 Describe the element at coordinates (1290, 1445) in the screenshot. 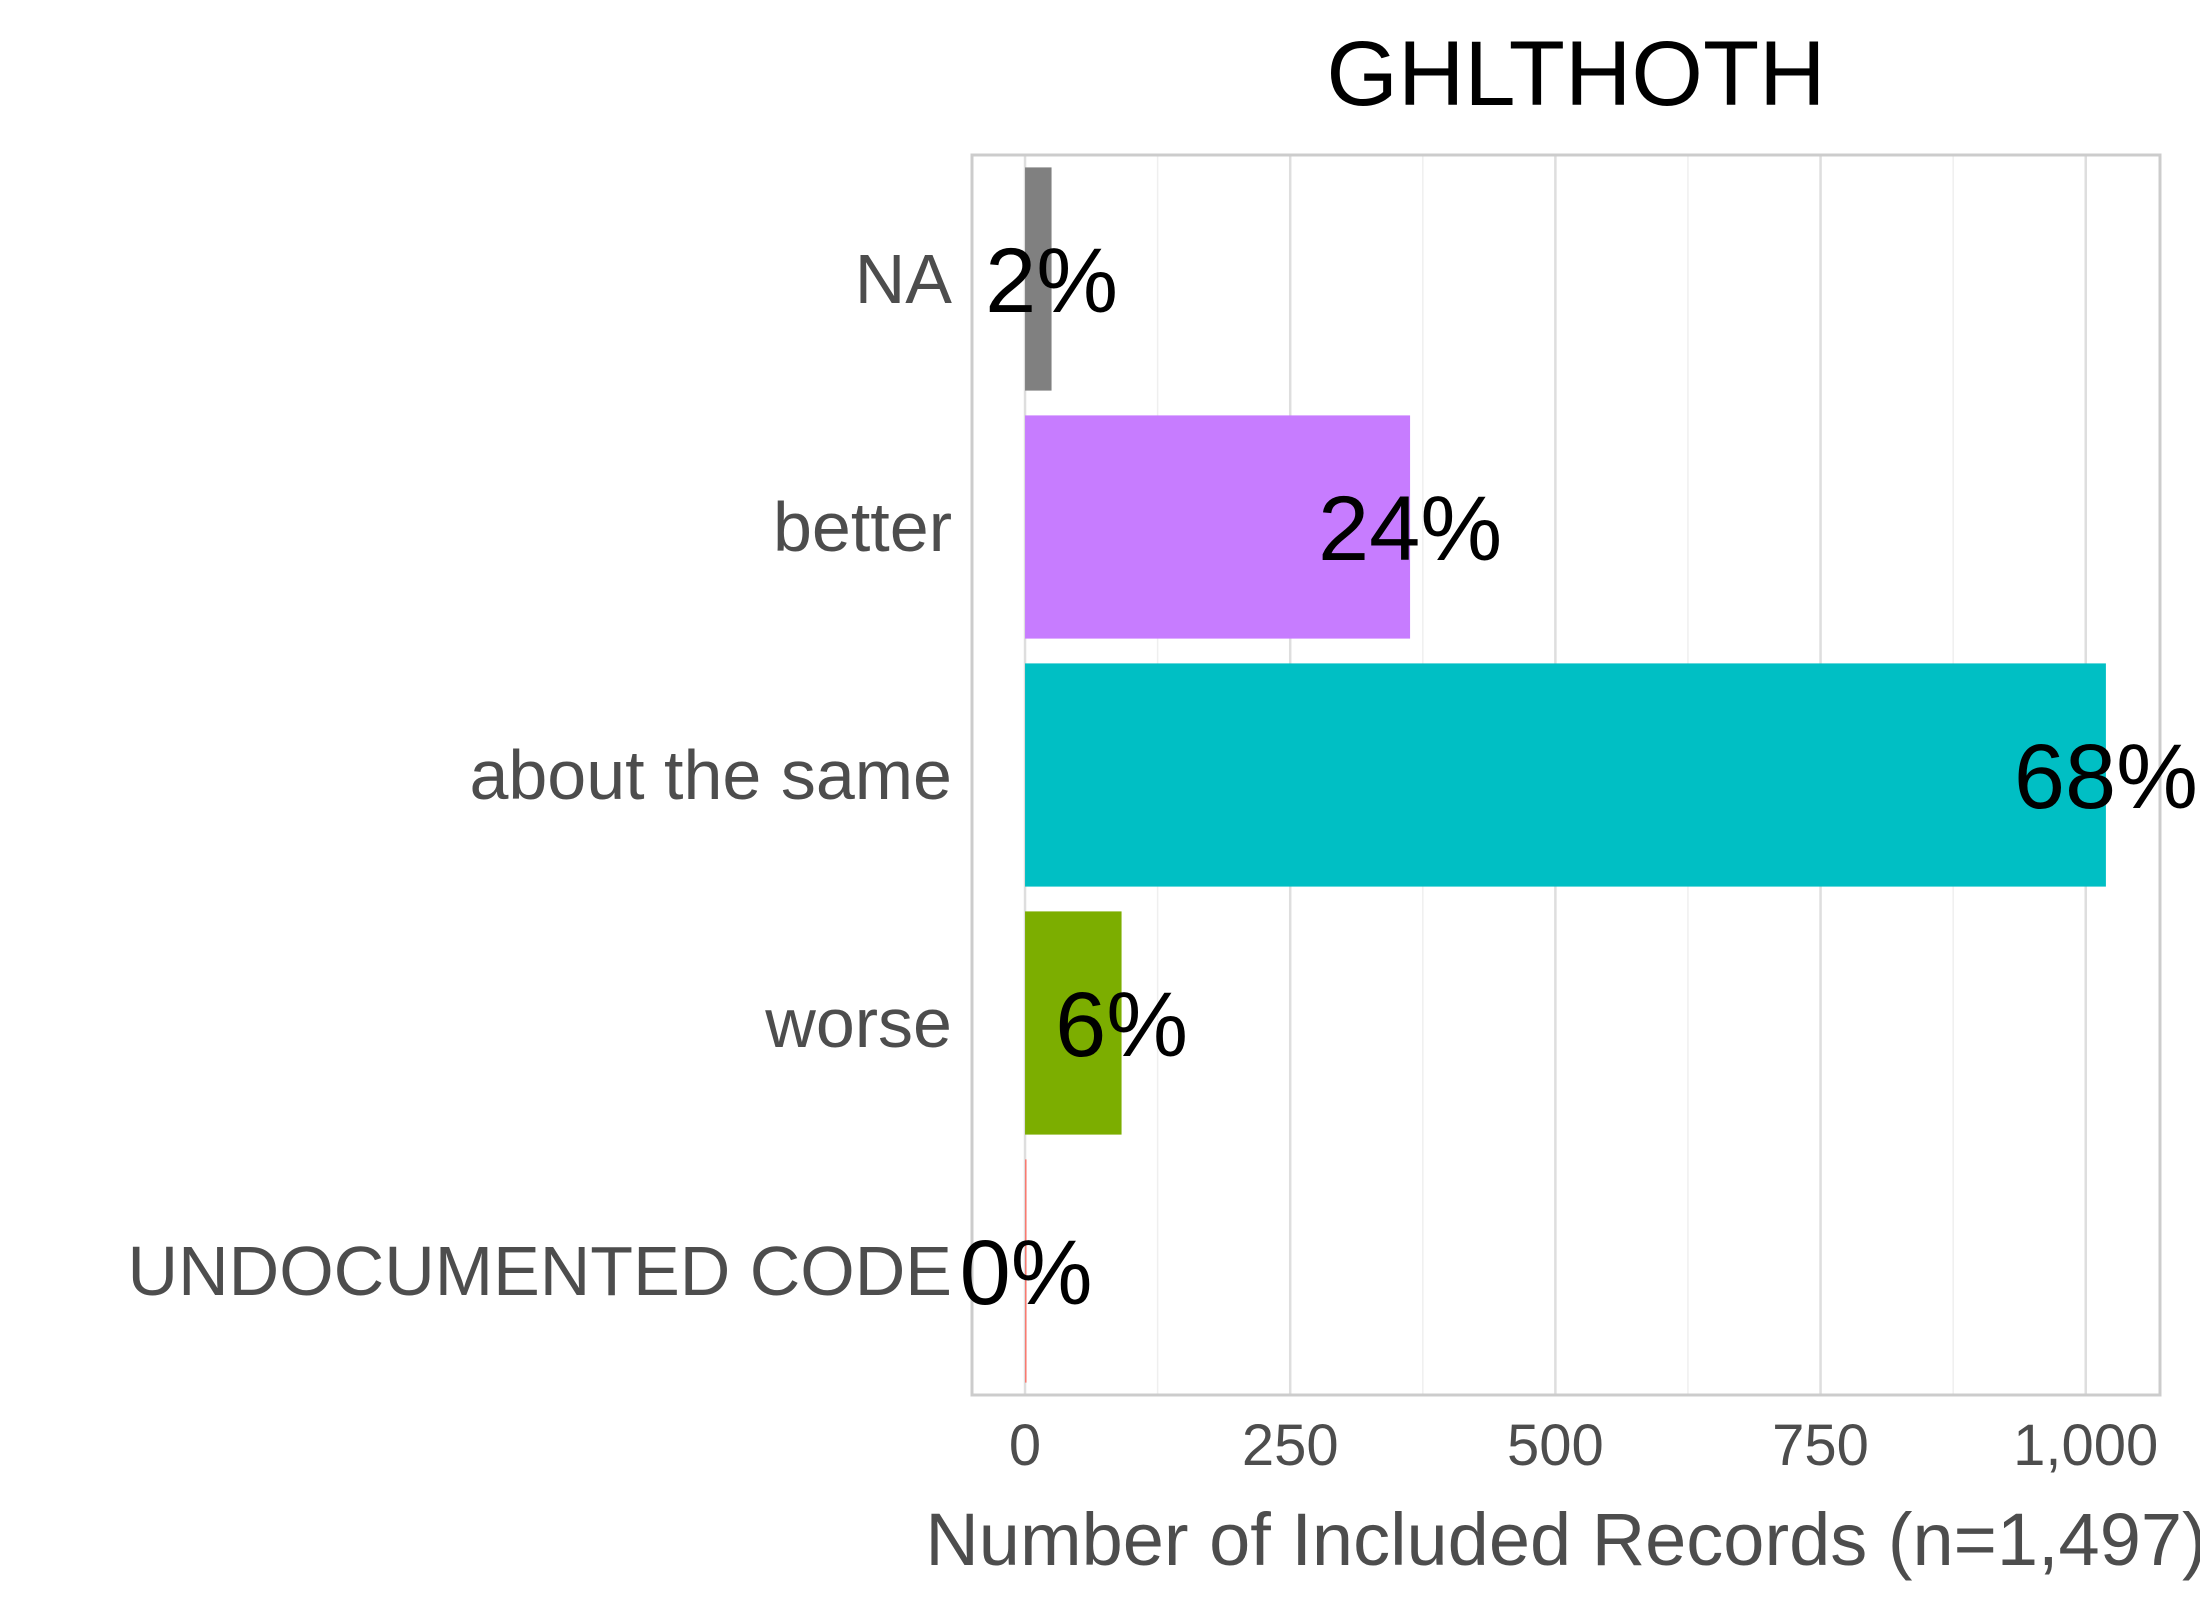

I see `x-tick-label: 250` at that location.